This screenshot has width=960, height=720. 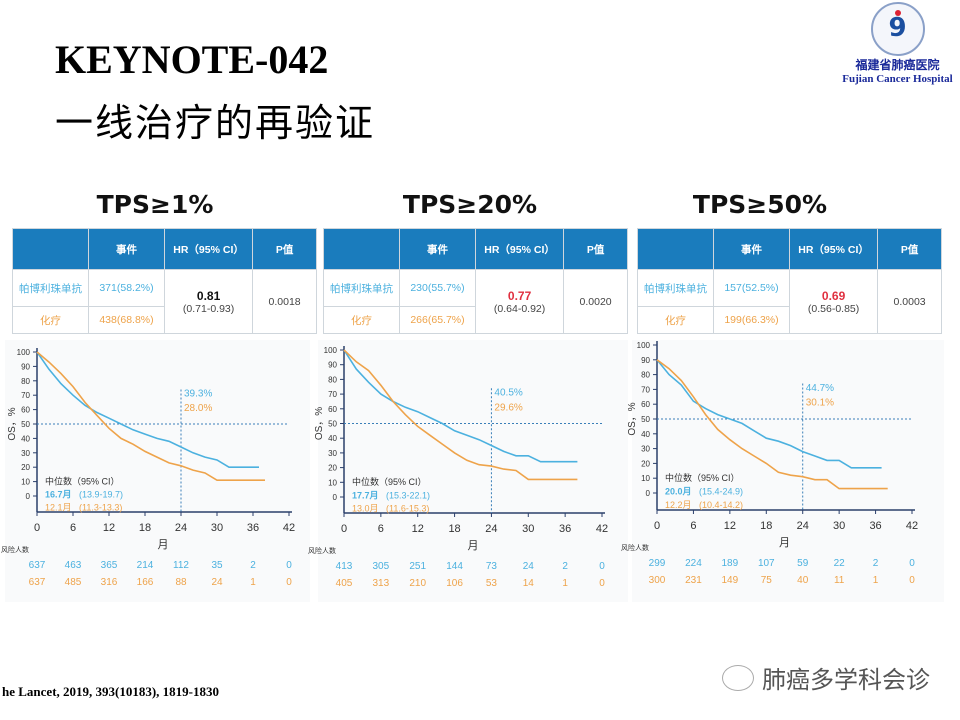 I want to click on slide-title: KEYNOTE-042, so click(x=192, y=59).